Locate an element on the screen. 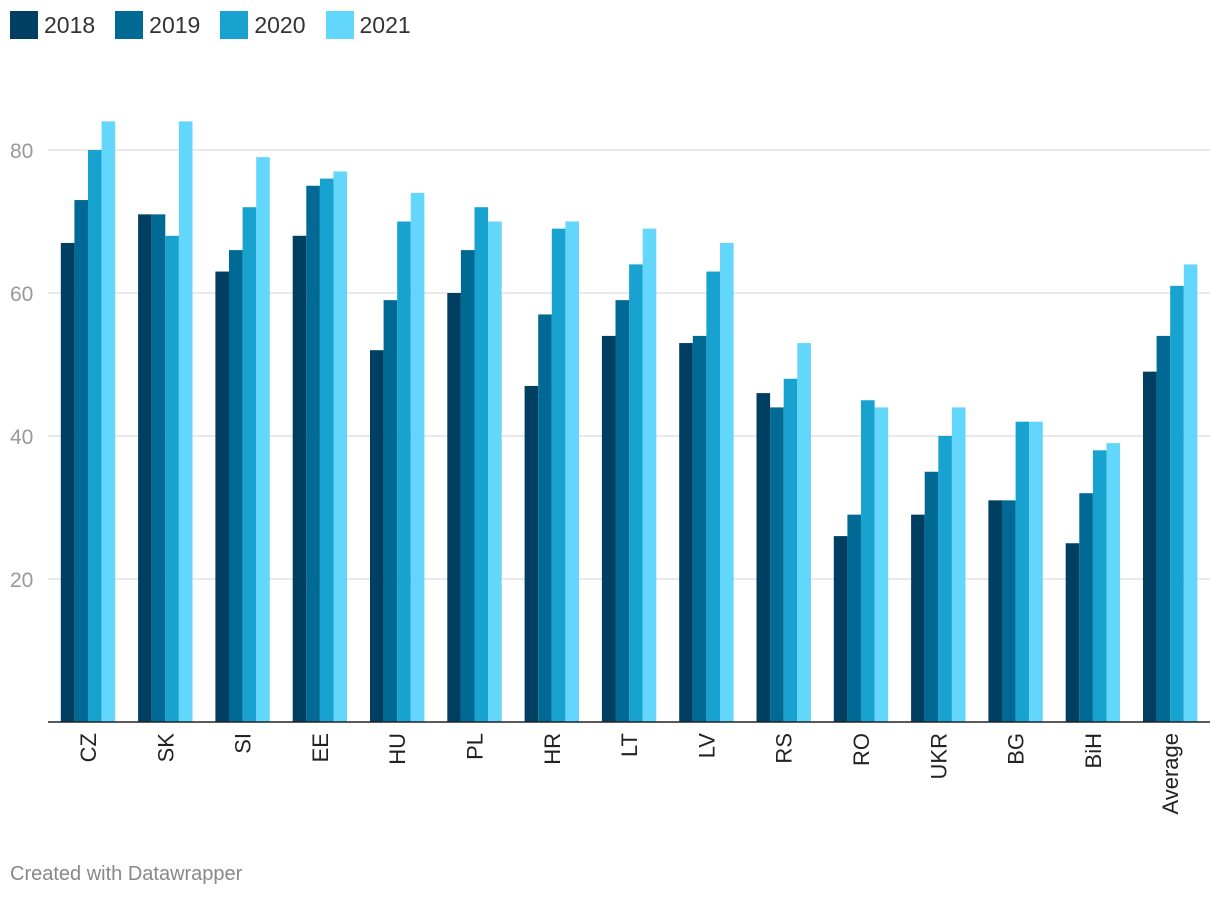 This screenshot has height=902, width=1220. x-tick-label: HU is located at coordinates (397, 749).